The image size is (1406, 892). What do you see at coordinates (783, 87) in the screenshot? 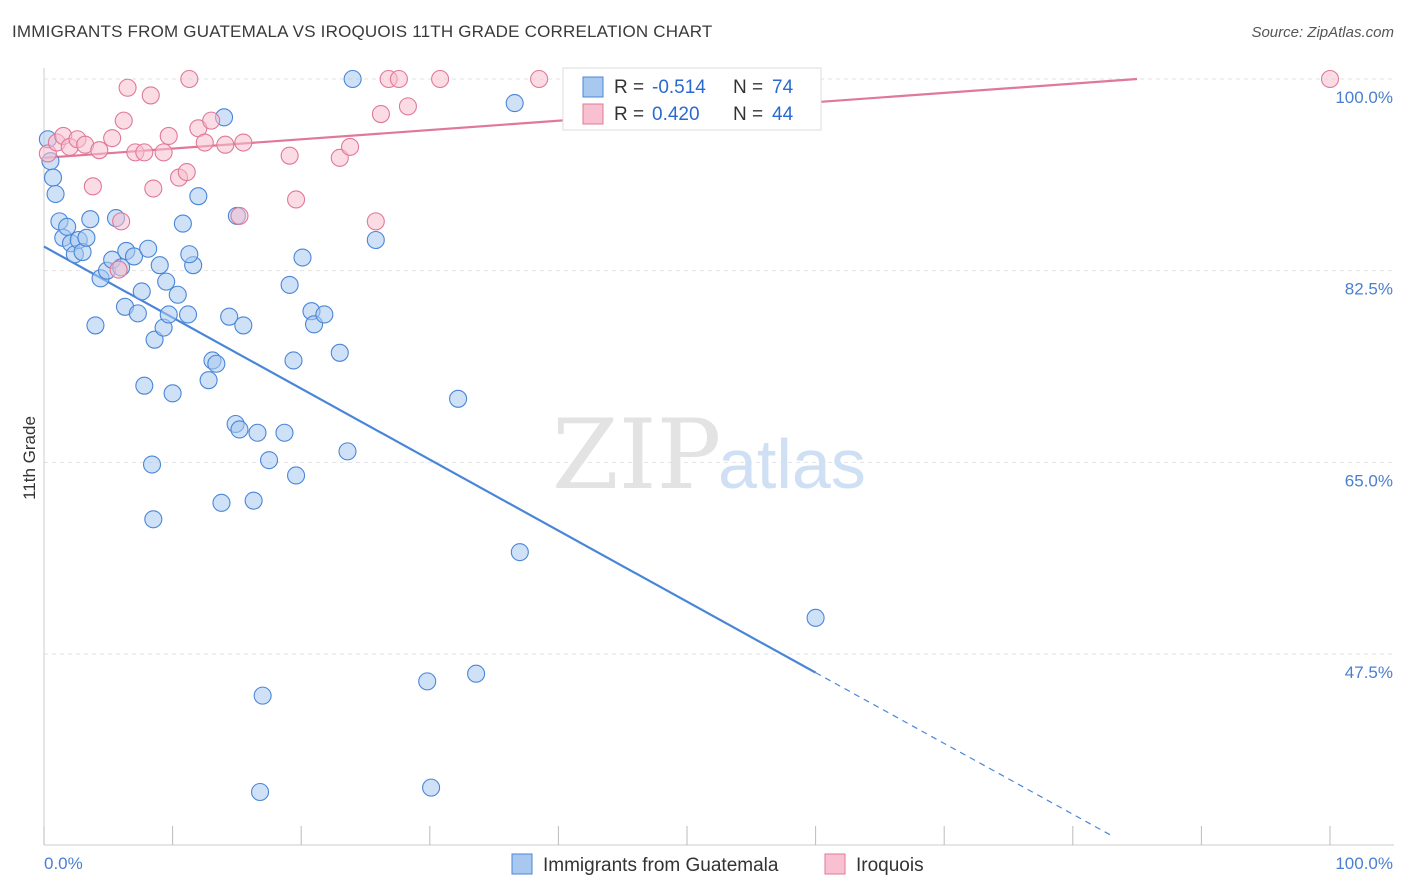
I see `legend-n-value-1: 74` at bounding box center [783, 87].